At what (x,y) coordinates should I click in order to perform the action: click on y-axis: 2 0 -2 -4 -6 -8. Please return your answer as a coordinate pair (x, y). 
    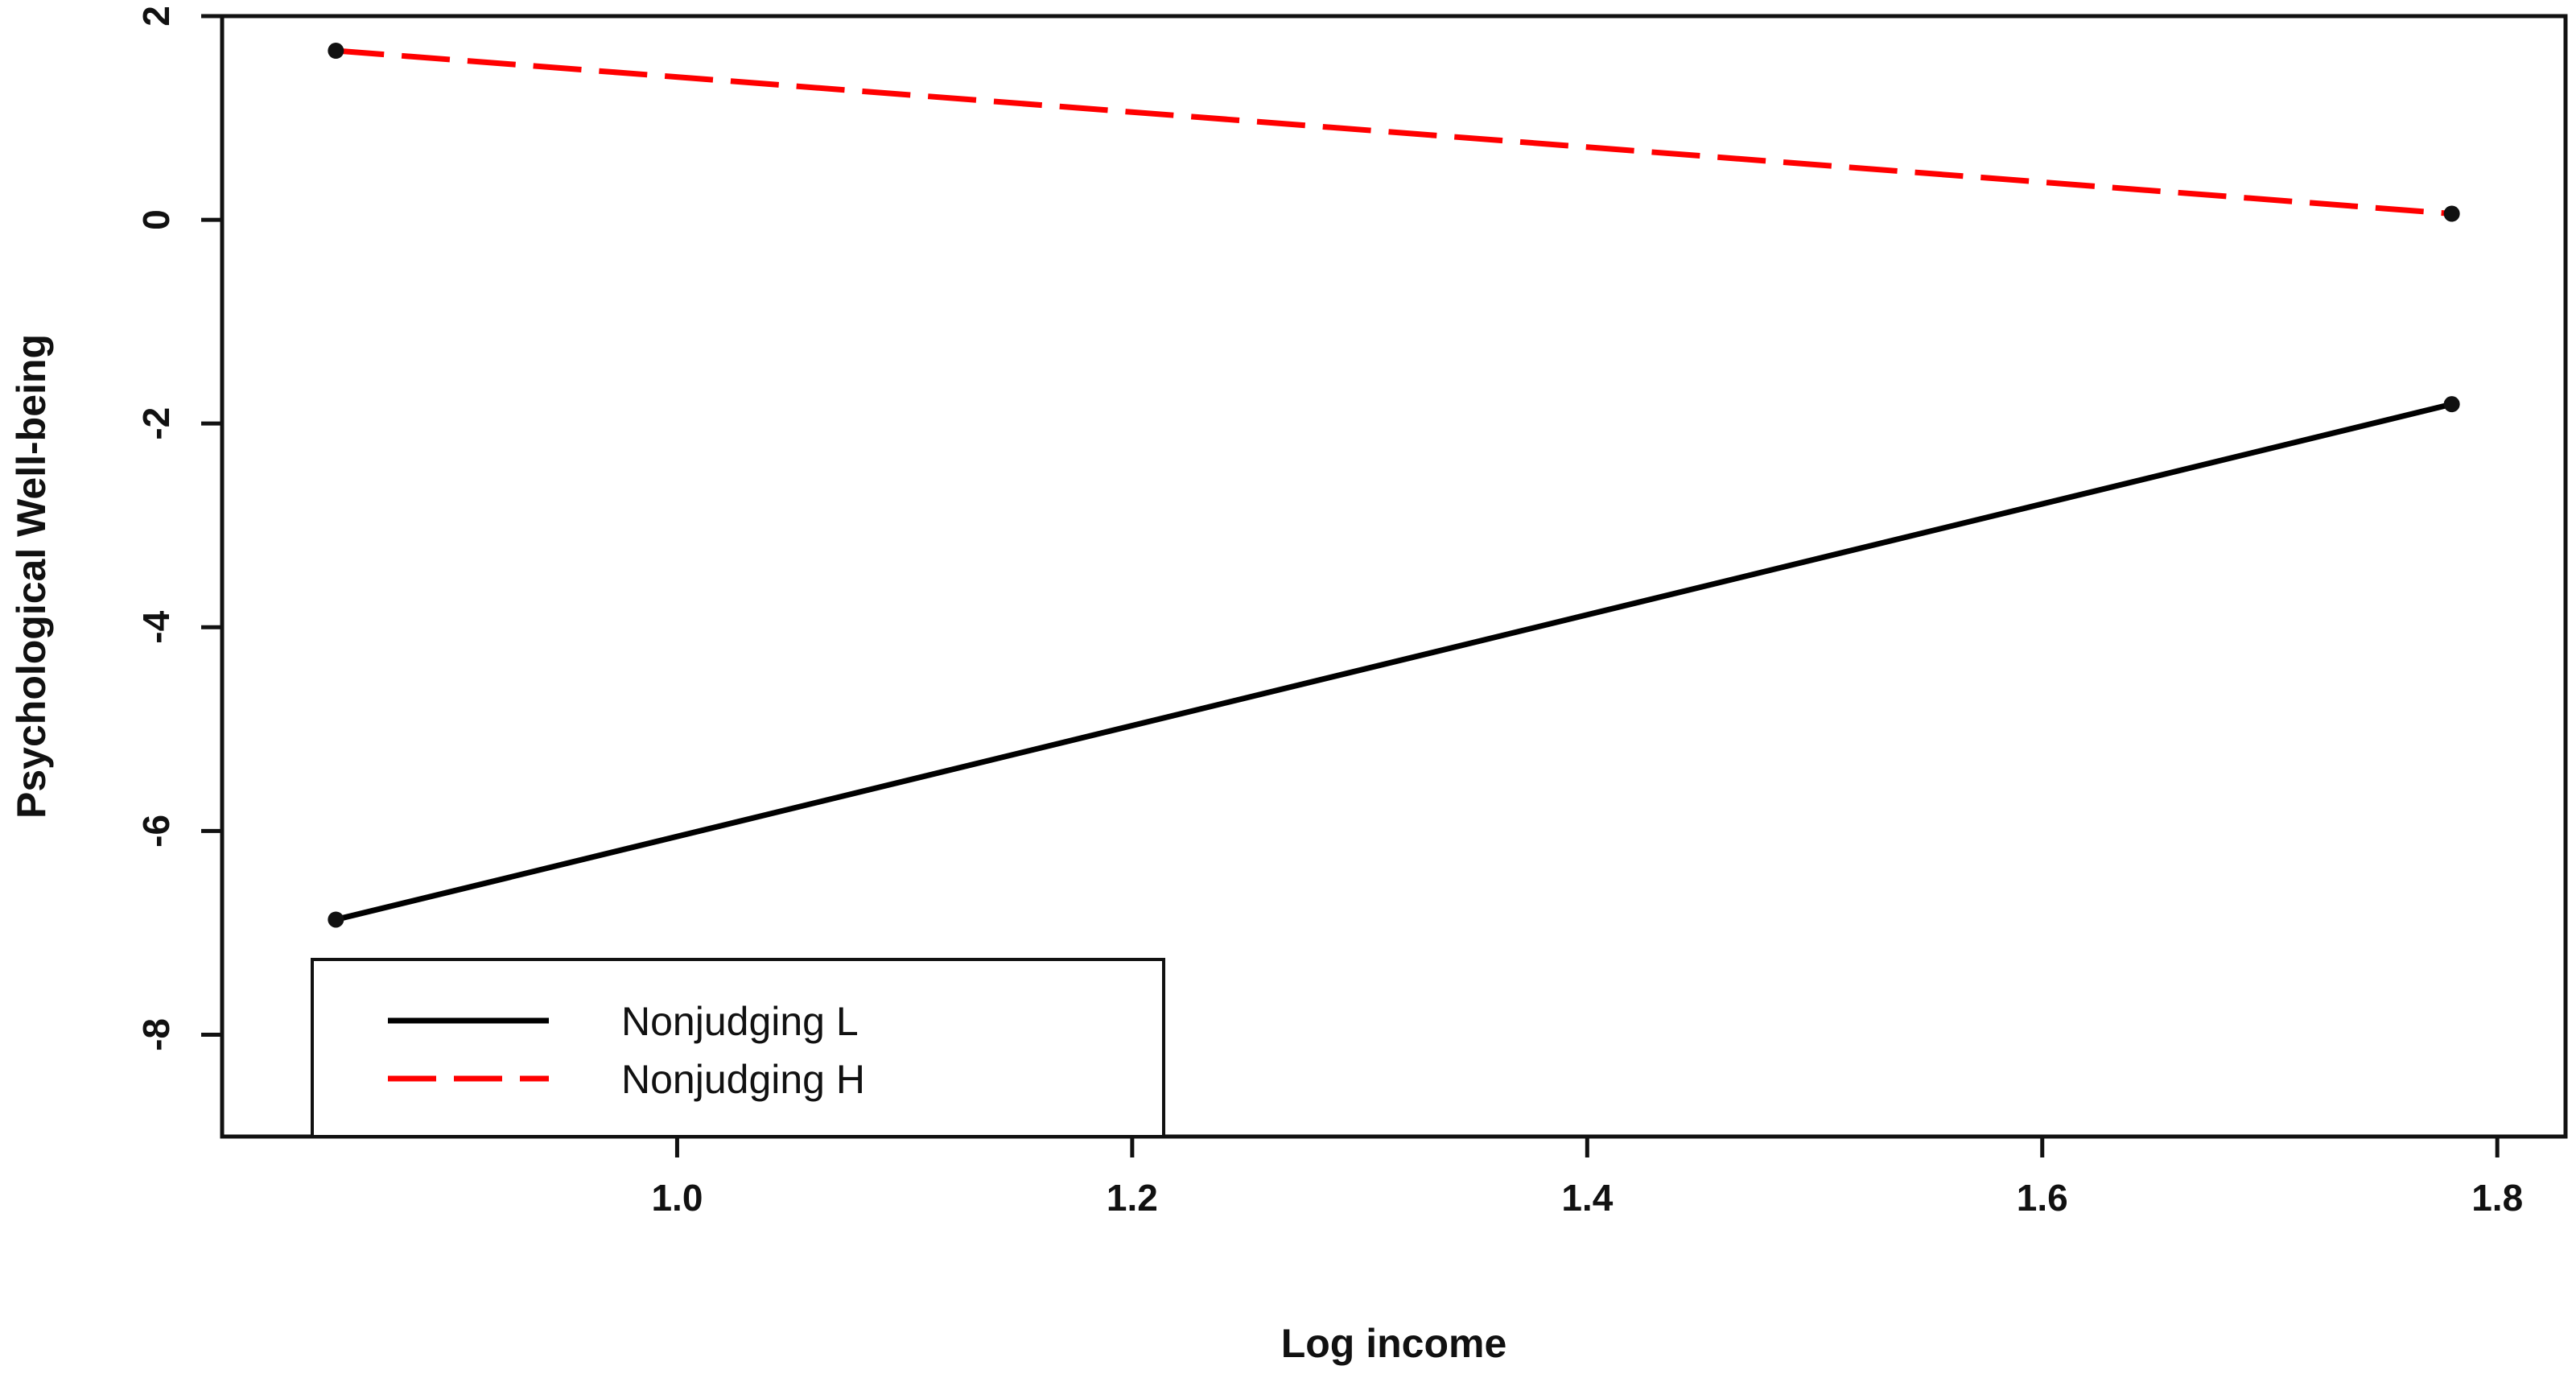
    Looking at the image, I should click on (178, 528).